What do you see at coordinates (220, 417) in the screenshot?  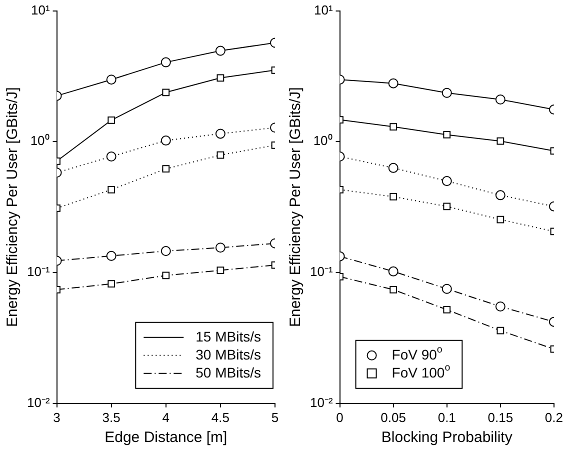 I see `x-tick-label: 4.5` at bounding box center [220, 417].